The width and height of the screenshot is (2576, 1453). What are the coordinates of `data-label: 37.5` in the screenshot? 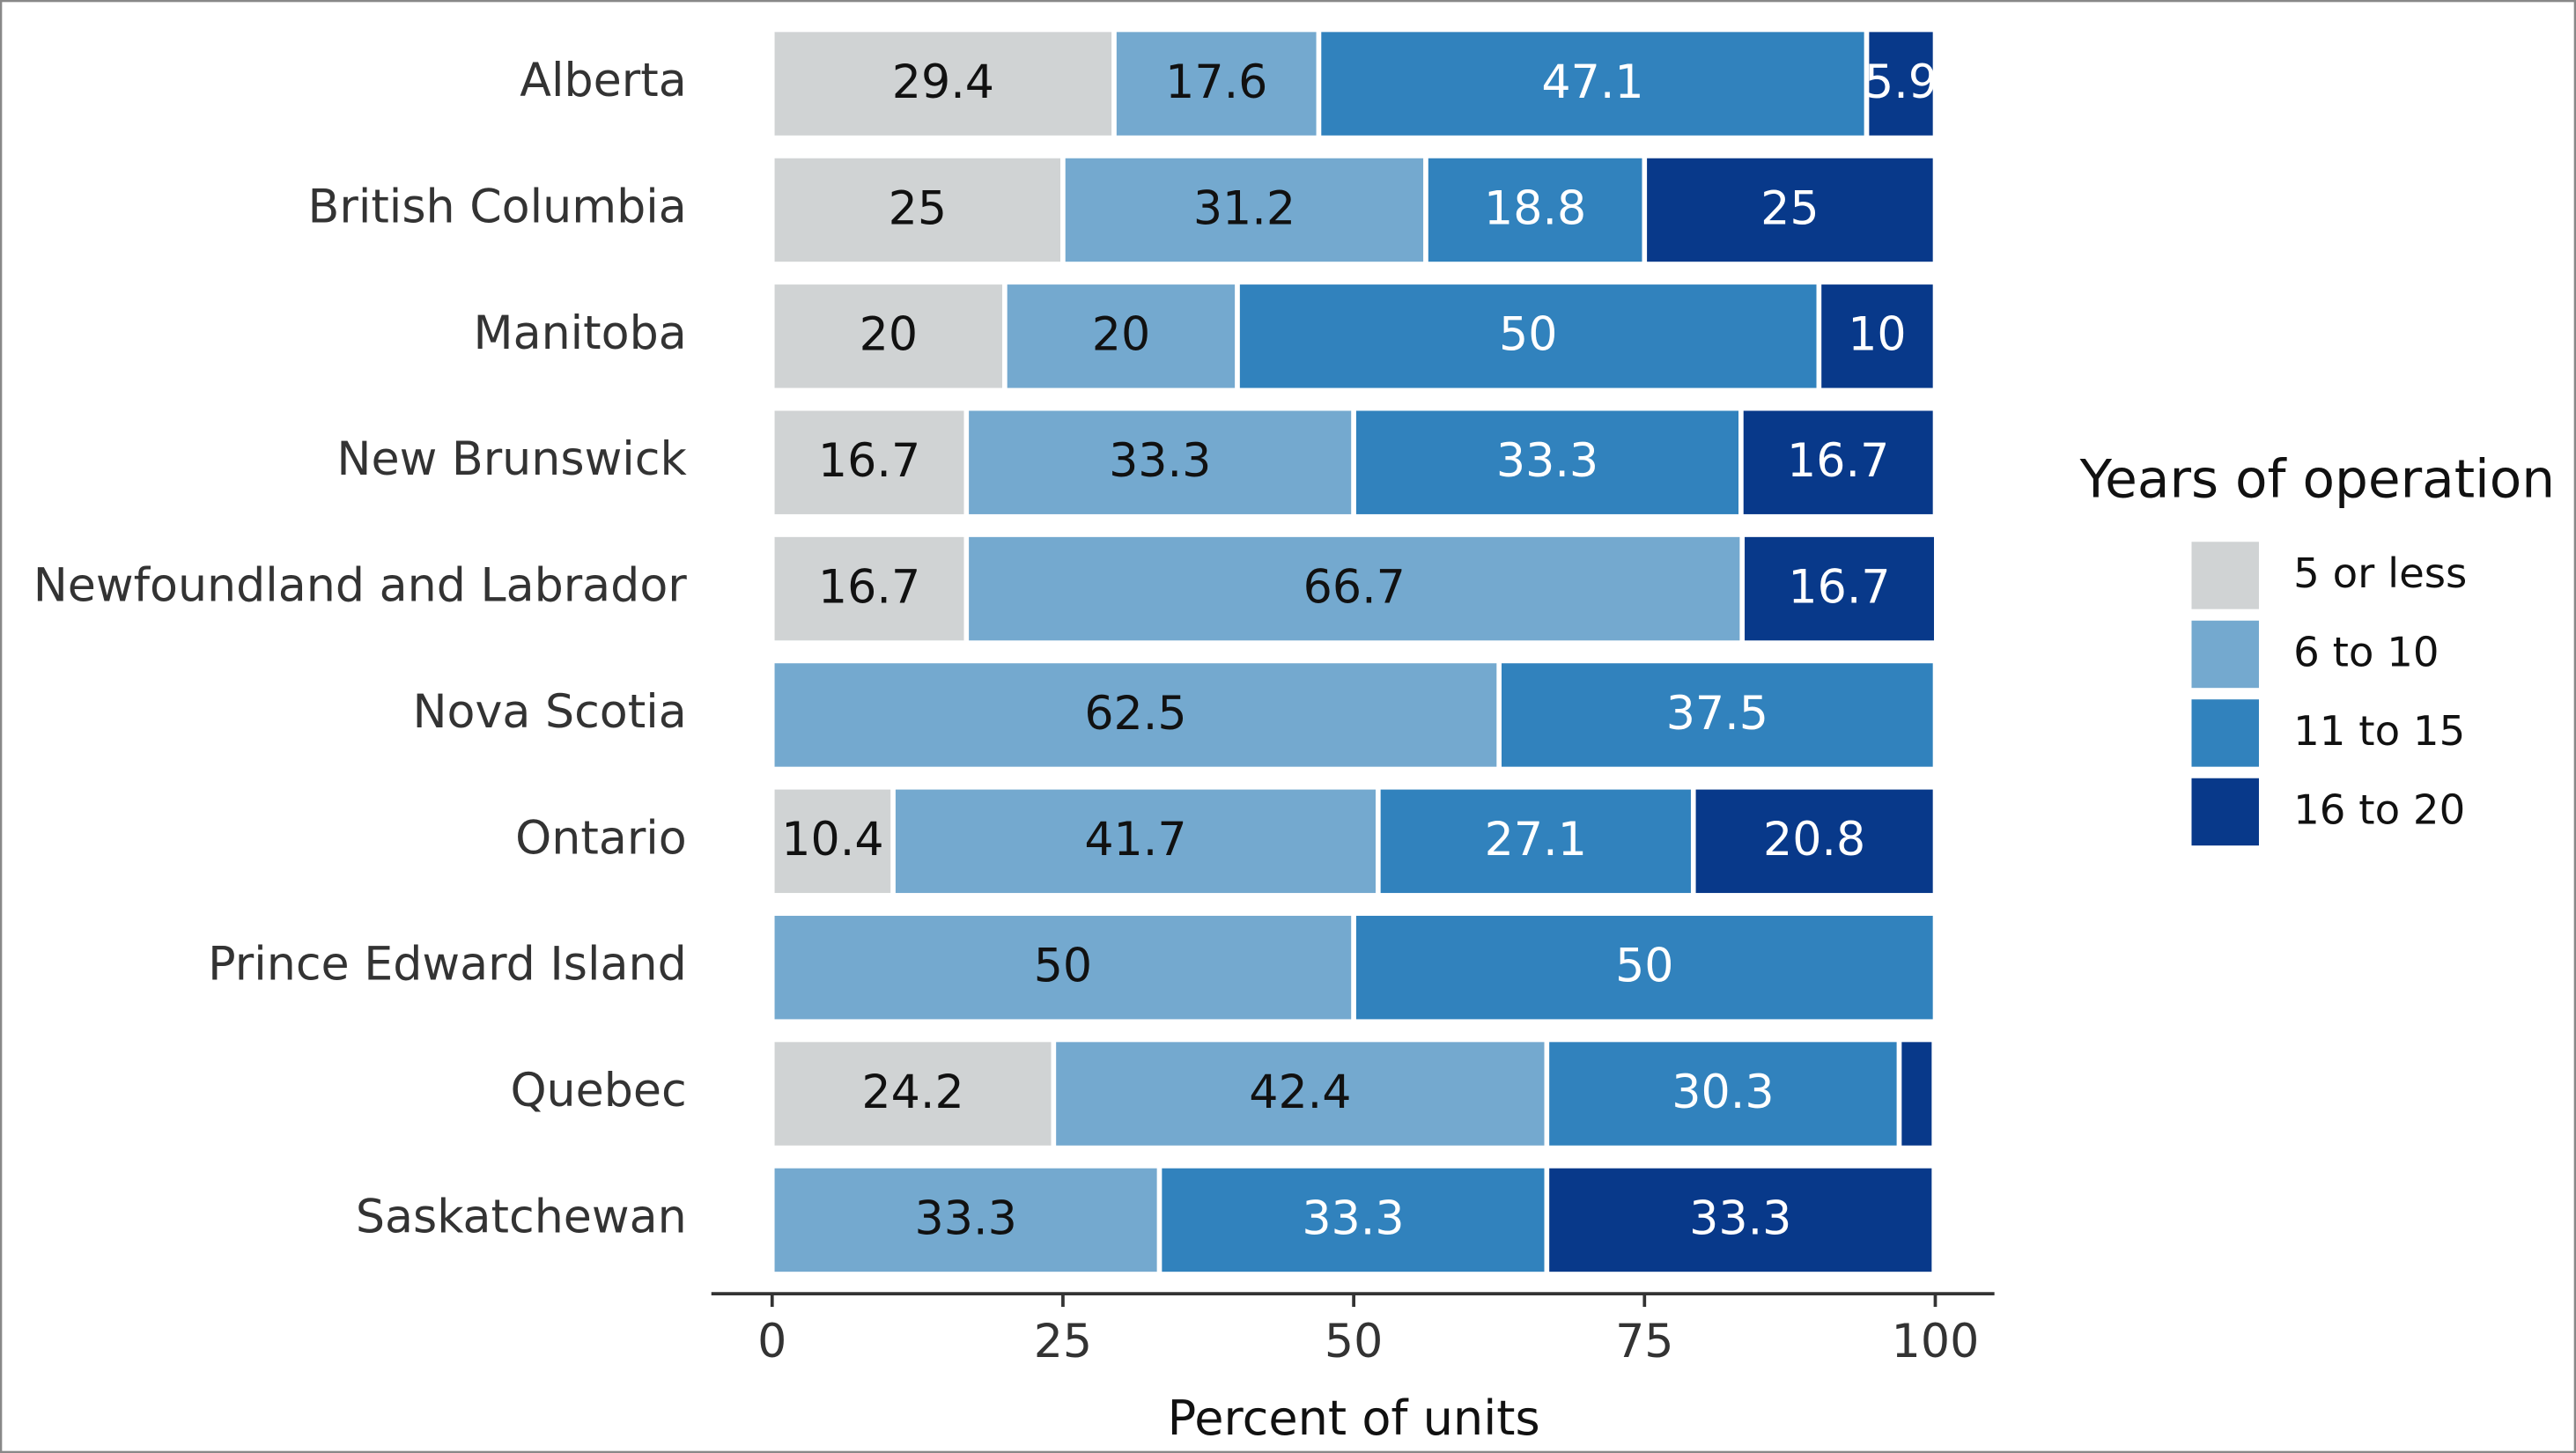 It's located at (1717, 714).